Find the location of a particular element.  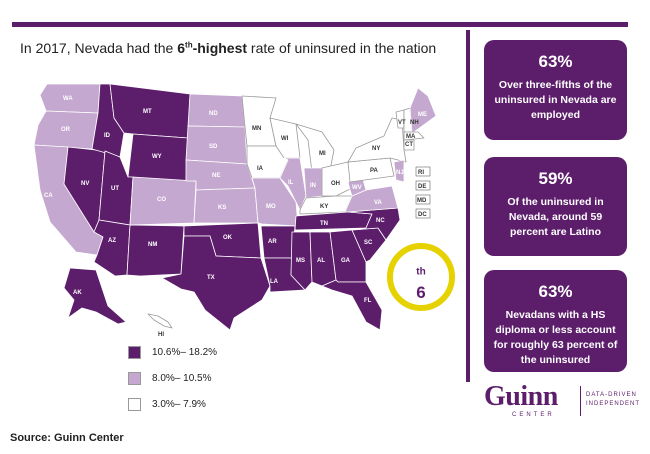

state-FL is located at coordinates (352, 305).